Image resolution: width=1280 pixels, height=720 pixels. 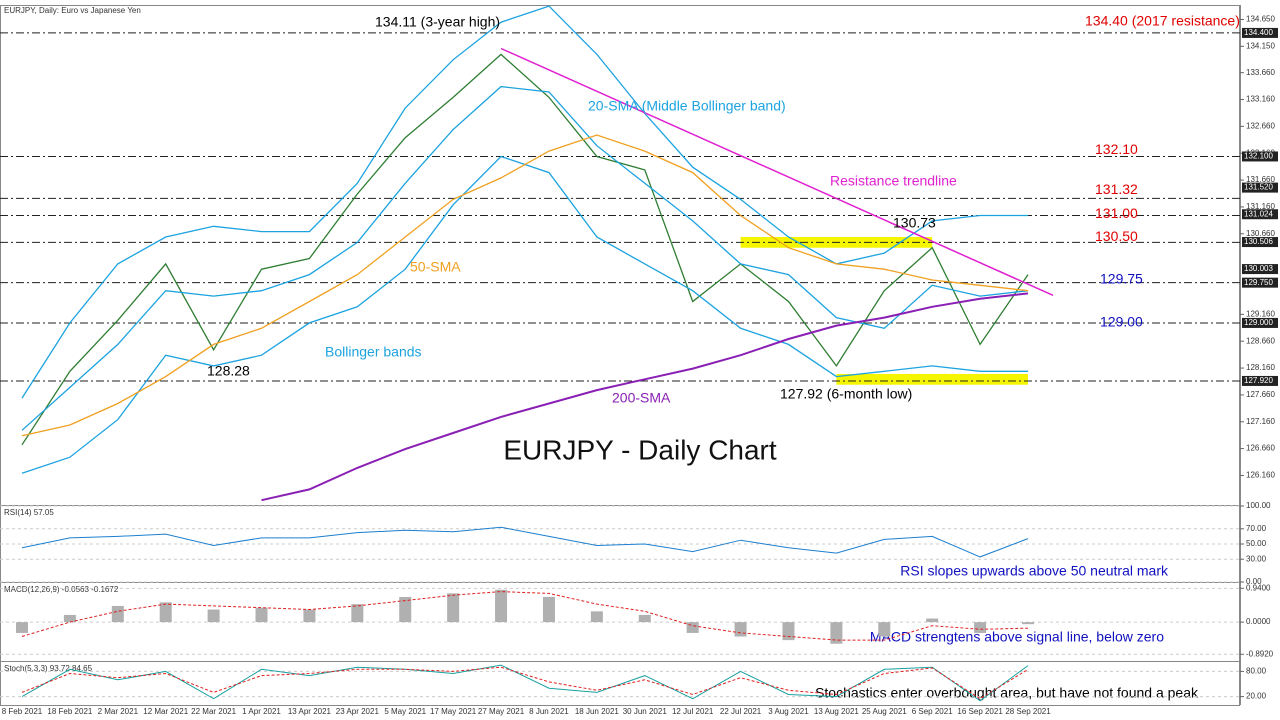 I want to click on y-tick-label: 127.160, so click(x=1260, y=421).